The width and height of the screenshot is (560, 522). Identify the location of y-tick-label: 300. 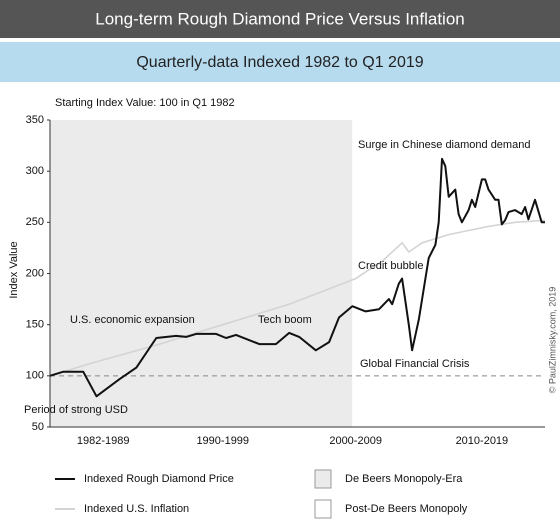
(35, 171).